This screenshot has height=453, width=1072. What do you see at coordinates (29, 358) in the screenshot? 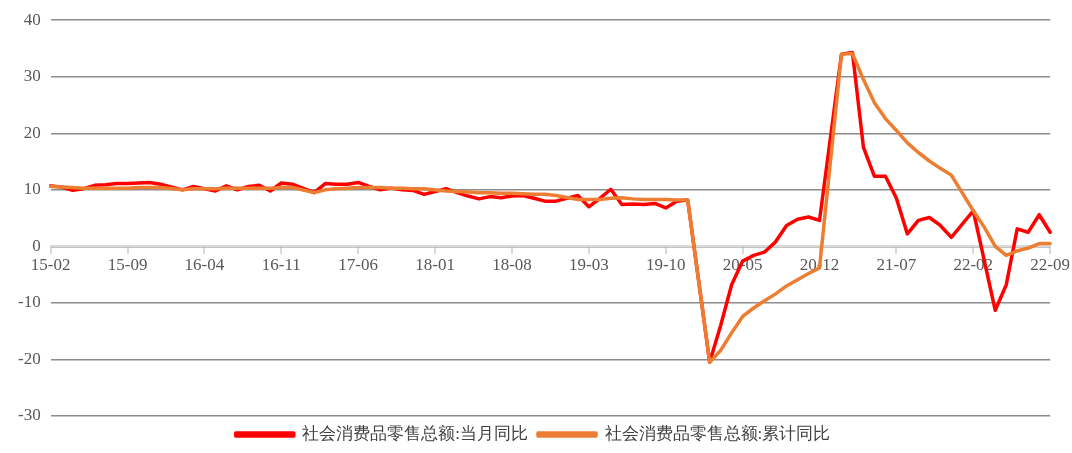
I see `y-tick-label: -20` at bounding box center [29, 358].